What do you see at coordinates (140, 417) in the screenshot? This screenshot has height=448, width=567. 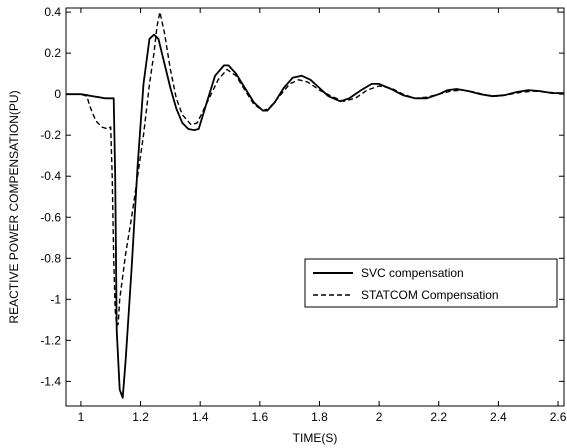 I see `x-tick-label: 1.2` at bounding box center [140, 417].